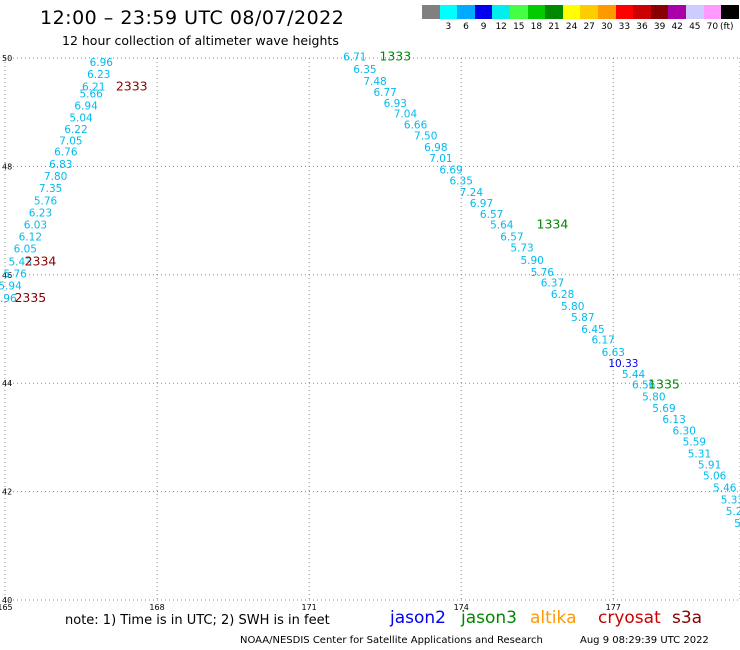  What do you see at coordinates (531, 261) in the screenshot?
I see `wave-height-point: 5.90` at bounding box center [531, 261].